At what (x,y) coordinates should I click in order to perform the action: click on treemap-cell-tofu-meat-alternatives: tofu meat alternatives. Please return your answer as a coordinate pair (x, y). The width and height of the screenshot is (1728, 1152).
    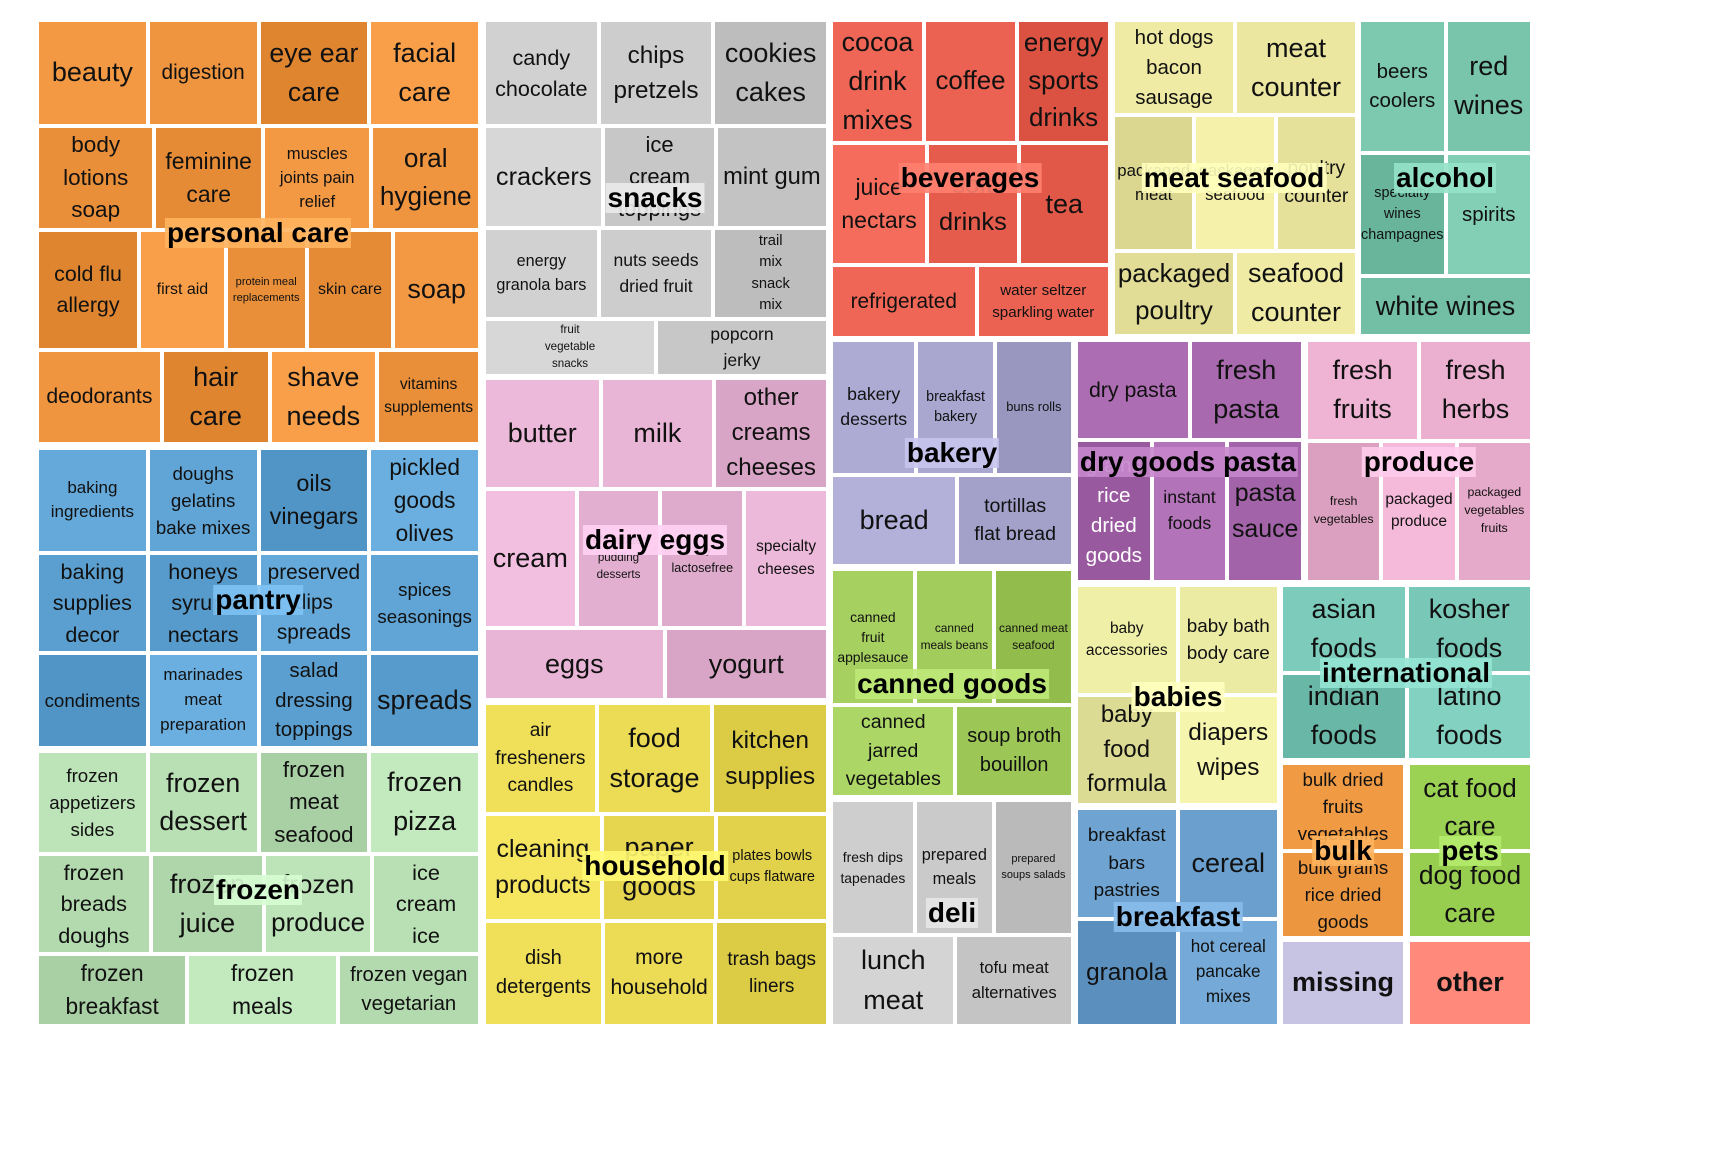
    Looking at the image, I should click on (1014, 980).